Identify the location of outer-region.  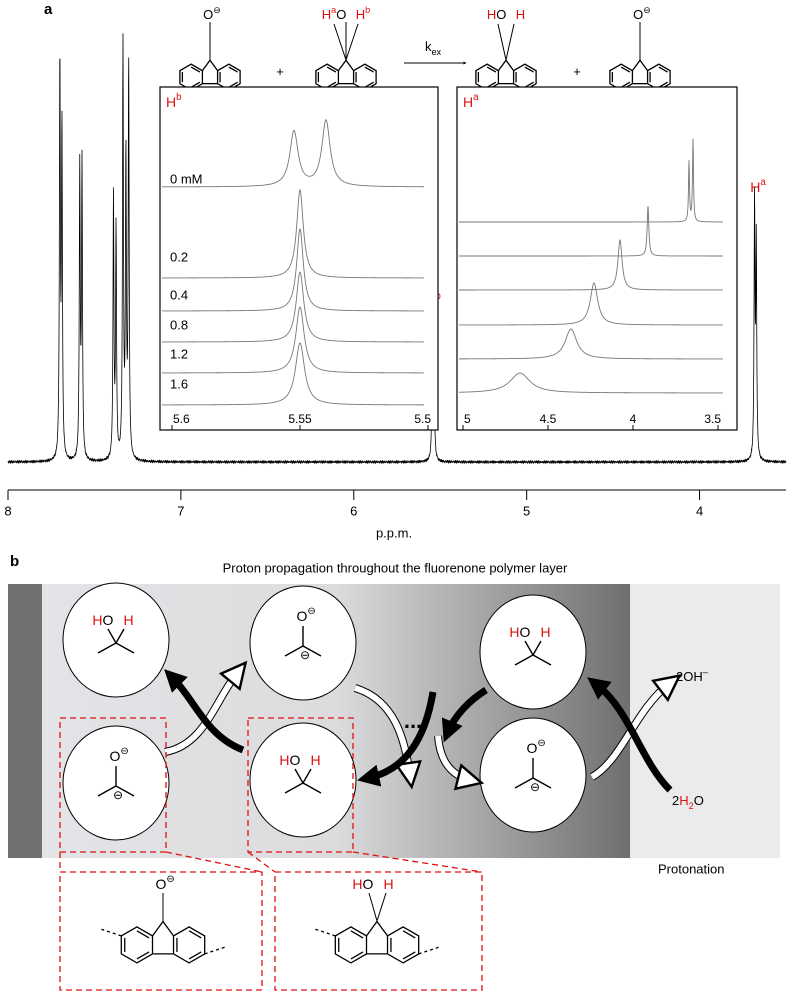
(705, 721).